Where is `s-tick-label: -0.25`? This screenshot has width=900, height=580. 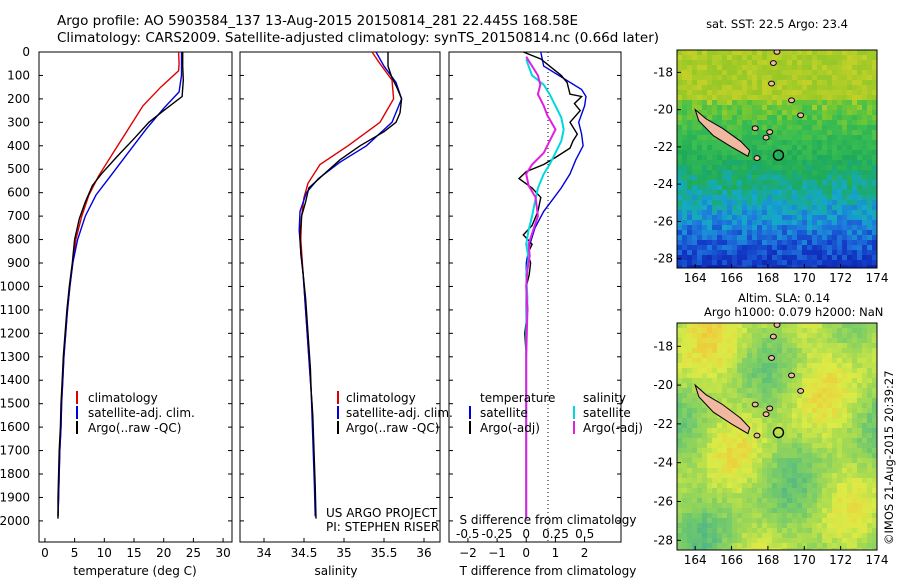 s-tick-label: -0.25 is located at coordinates (496, 534).